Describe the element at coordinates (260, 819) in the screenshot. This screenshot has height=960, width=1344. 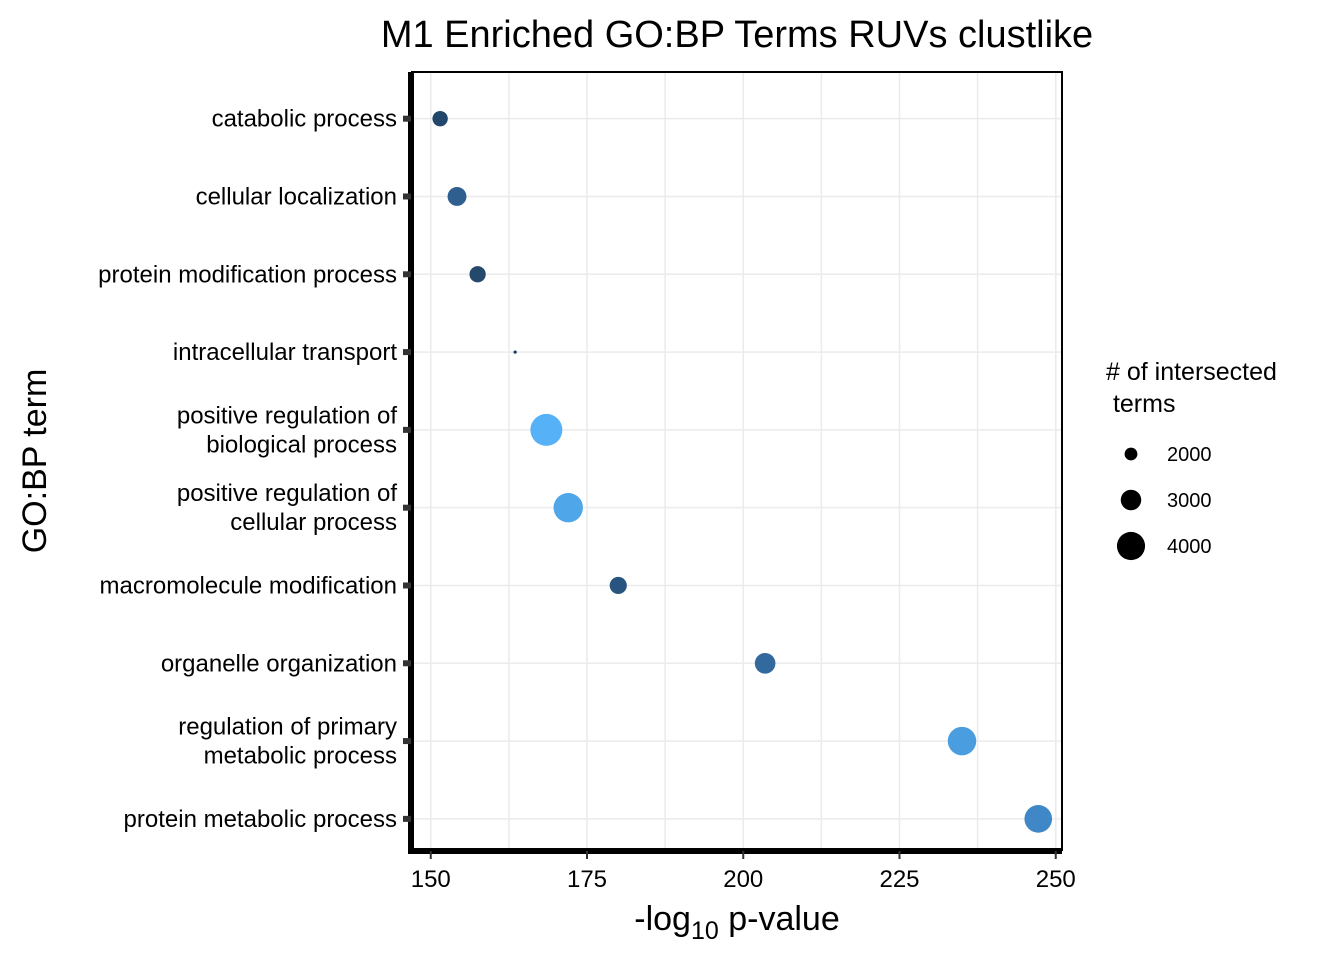
I see `y-tick-label: protein metabolic process` at that location.